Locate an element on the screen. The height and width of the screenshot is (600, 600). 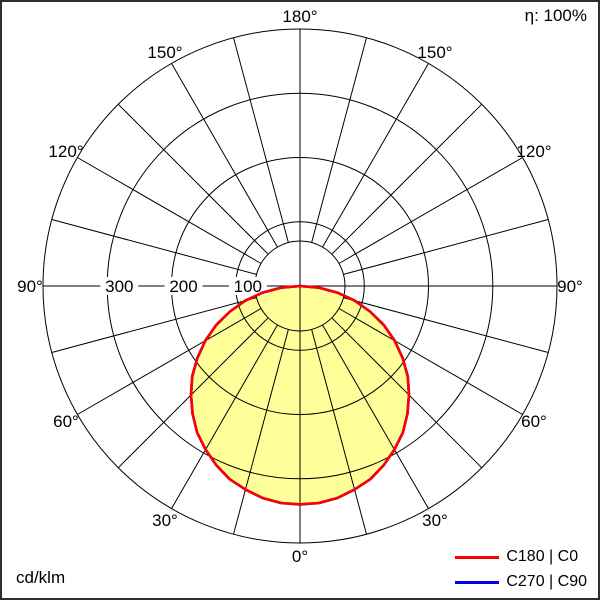
series-curve-c180-c0 is located at coordinates (300, 395).